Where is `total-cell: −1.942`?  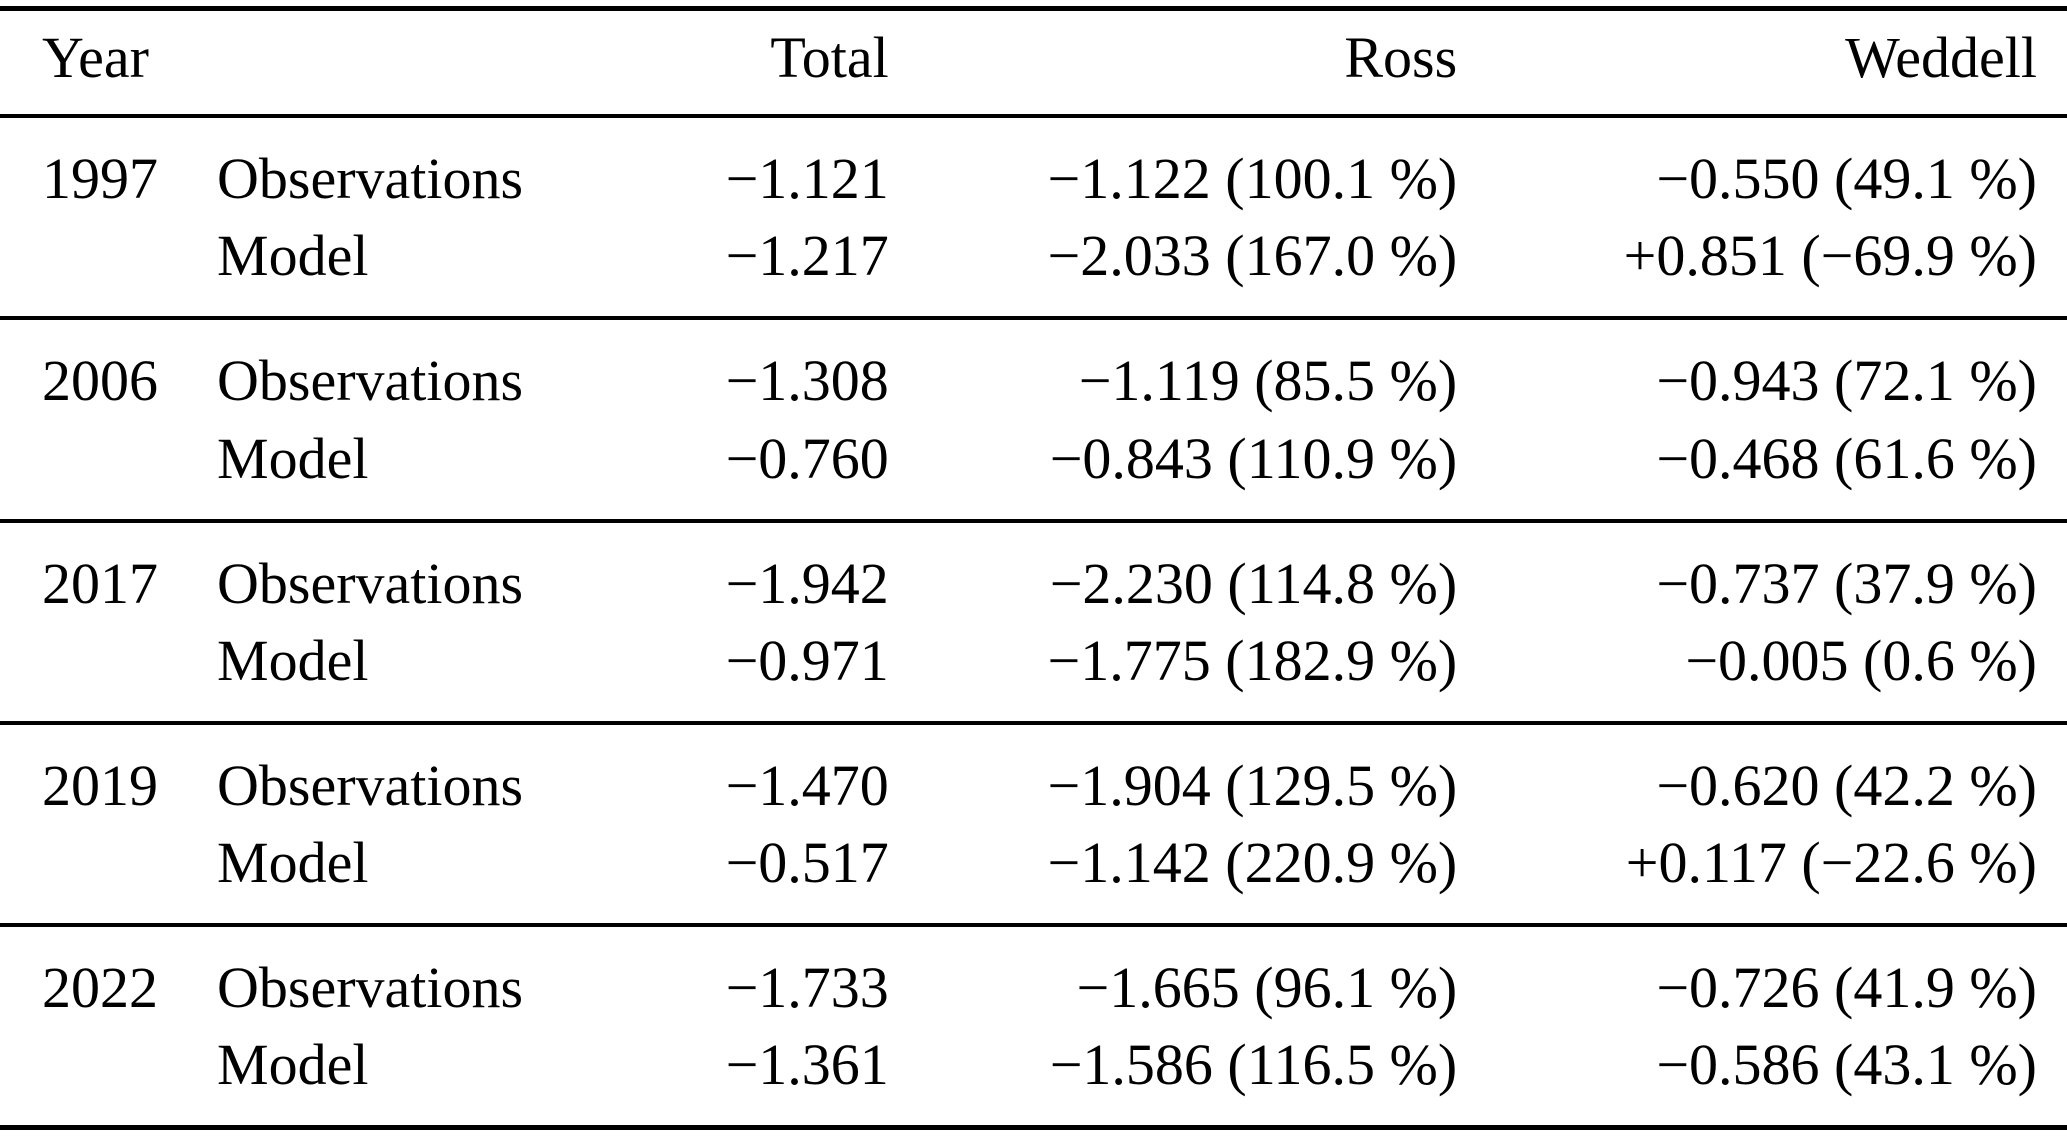
total-cell: −1.942 is located at coordinates (807, 583).